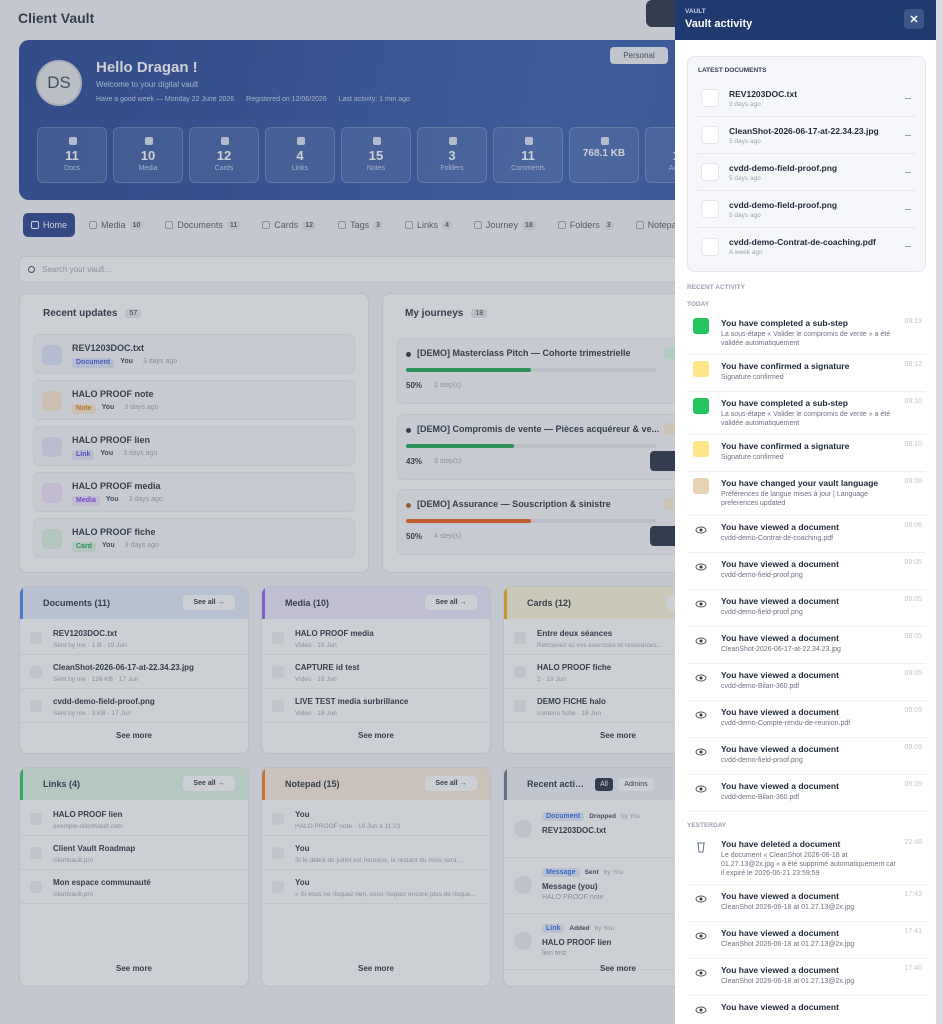 This screenshot has height=1024, width=943. I want to click on tab: Cards 12, so click(289, 225).